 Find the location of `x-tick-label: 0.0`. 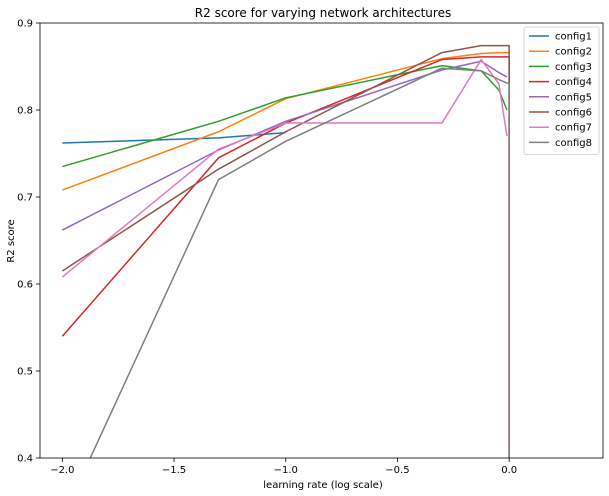

x-tick-label: 0.0 is located at coordinates (509, 470).